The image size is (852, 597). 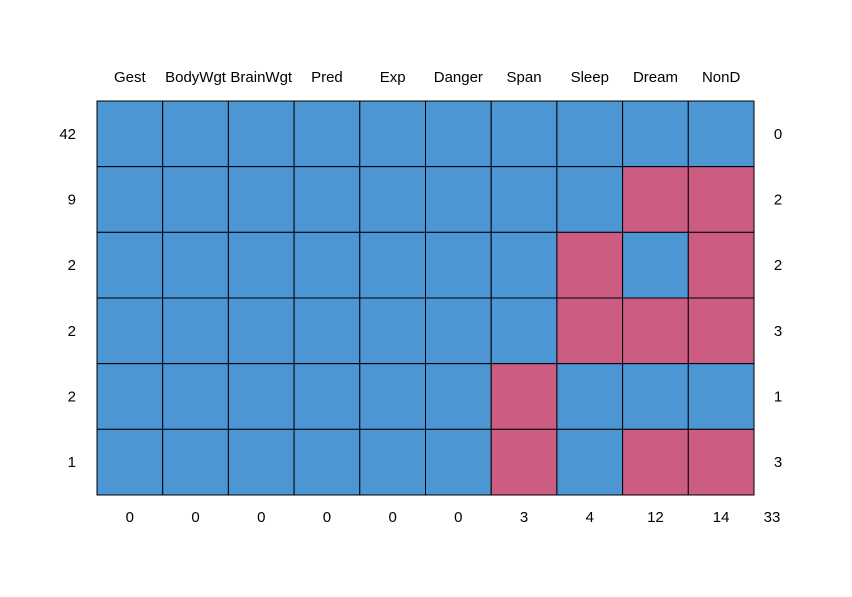 What do you see at coordinates (130, 77) in the screenshot?
I see `column-label: Gest` at bounding box center [130, 77].